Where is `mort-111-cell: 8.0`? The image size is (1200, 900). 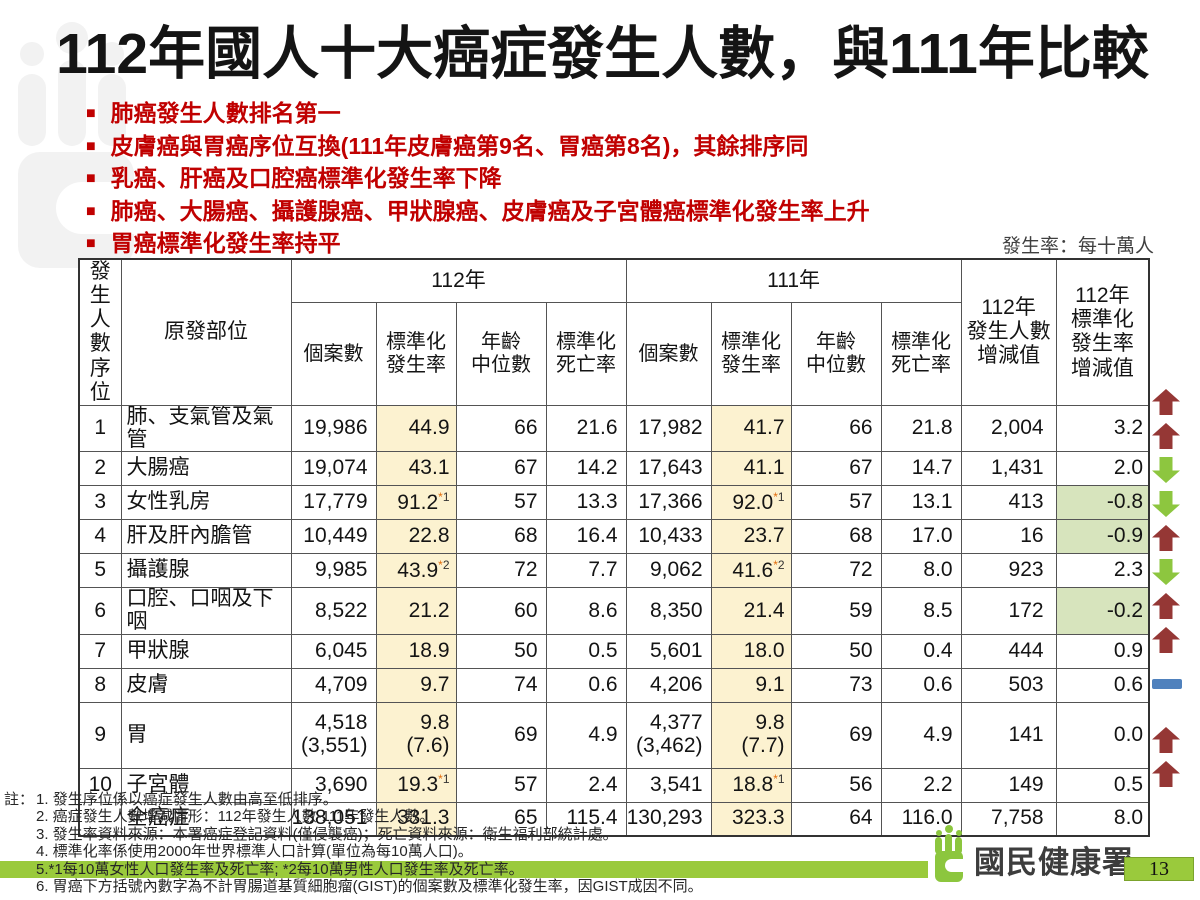
mort-111-cell: 8.0 is located at coordinates (921, 571).